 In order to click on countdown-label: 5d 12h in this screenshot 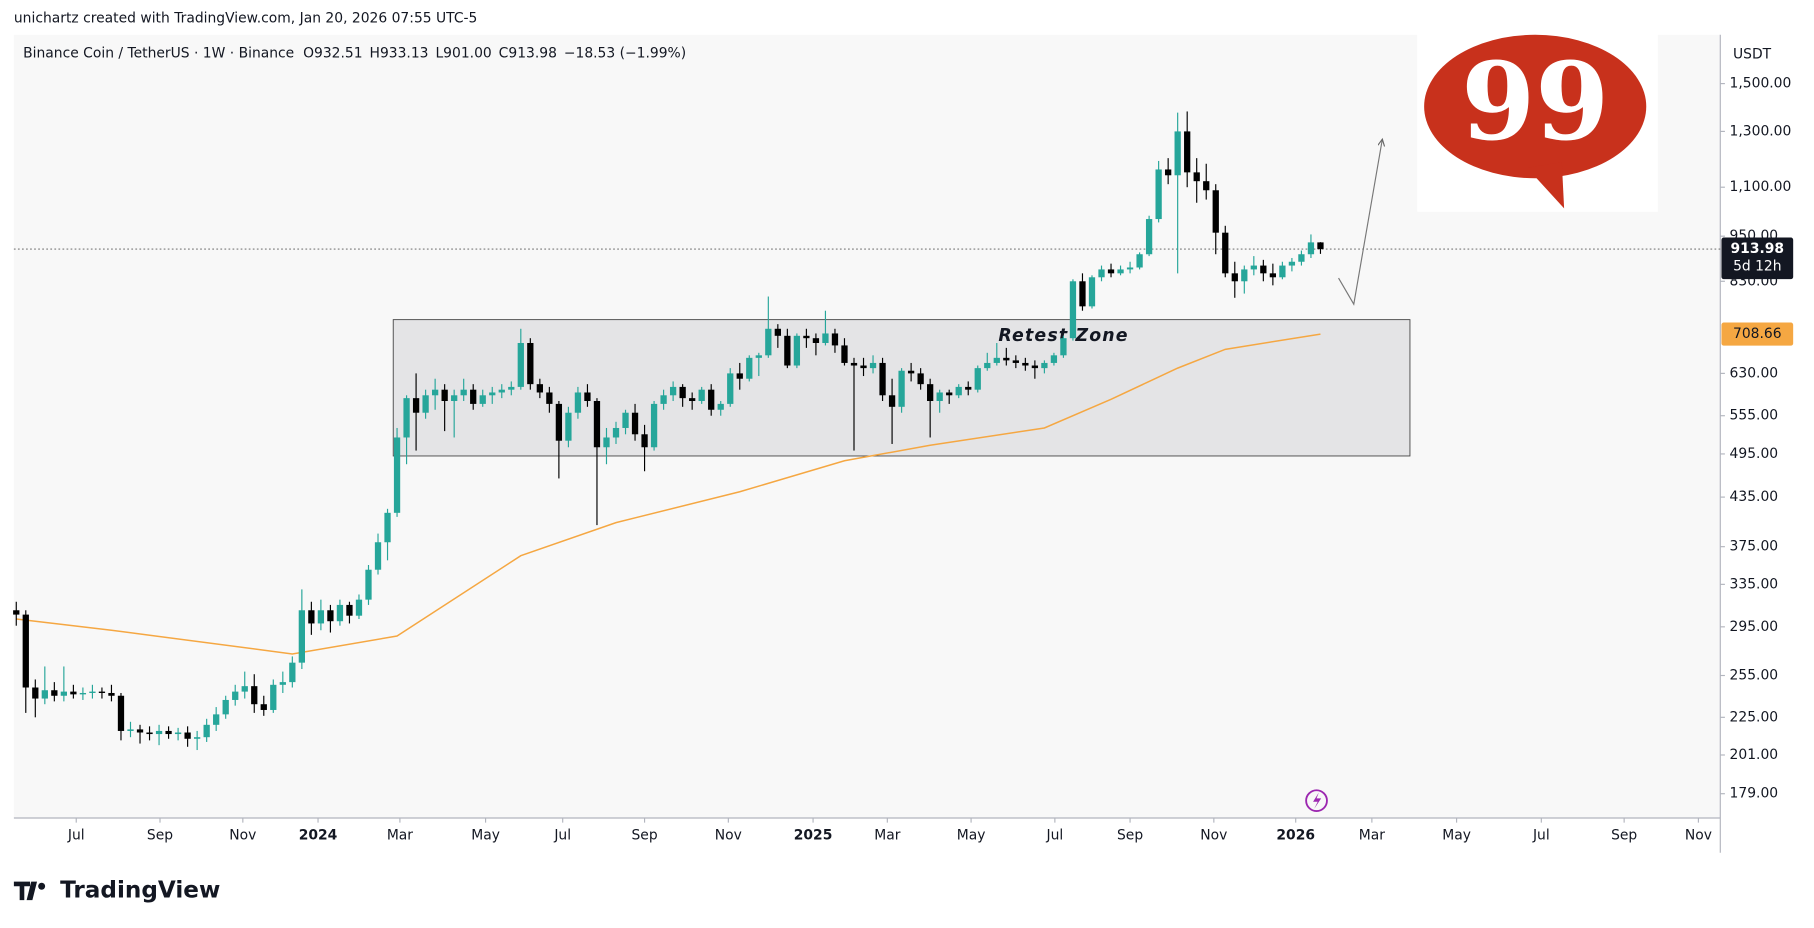, I will do `click(1757, 266)`.